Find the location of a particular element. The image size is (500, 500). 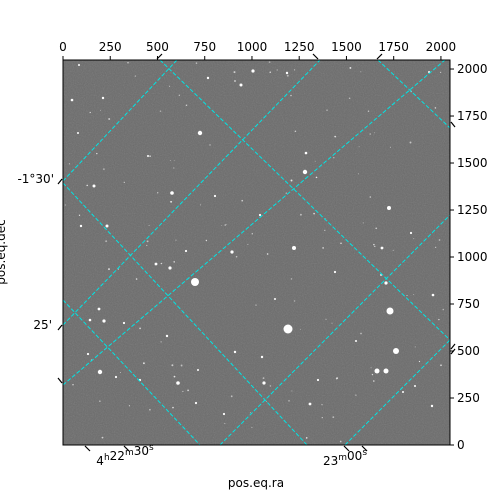

x-tick-label: 750 is located at coordinates (204, 47).